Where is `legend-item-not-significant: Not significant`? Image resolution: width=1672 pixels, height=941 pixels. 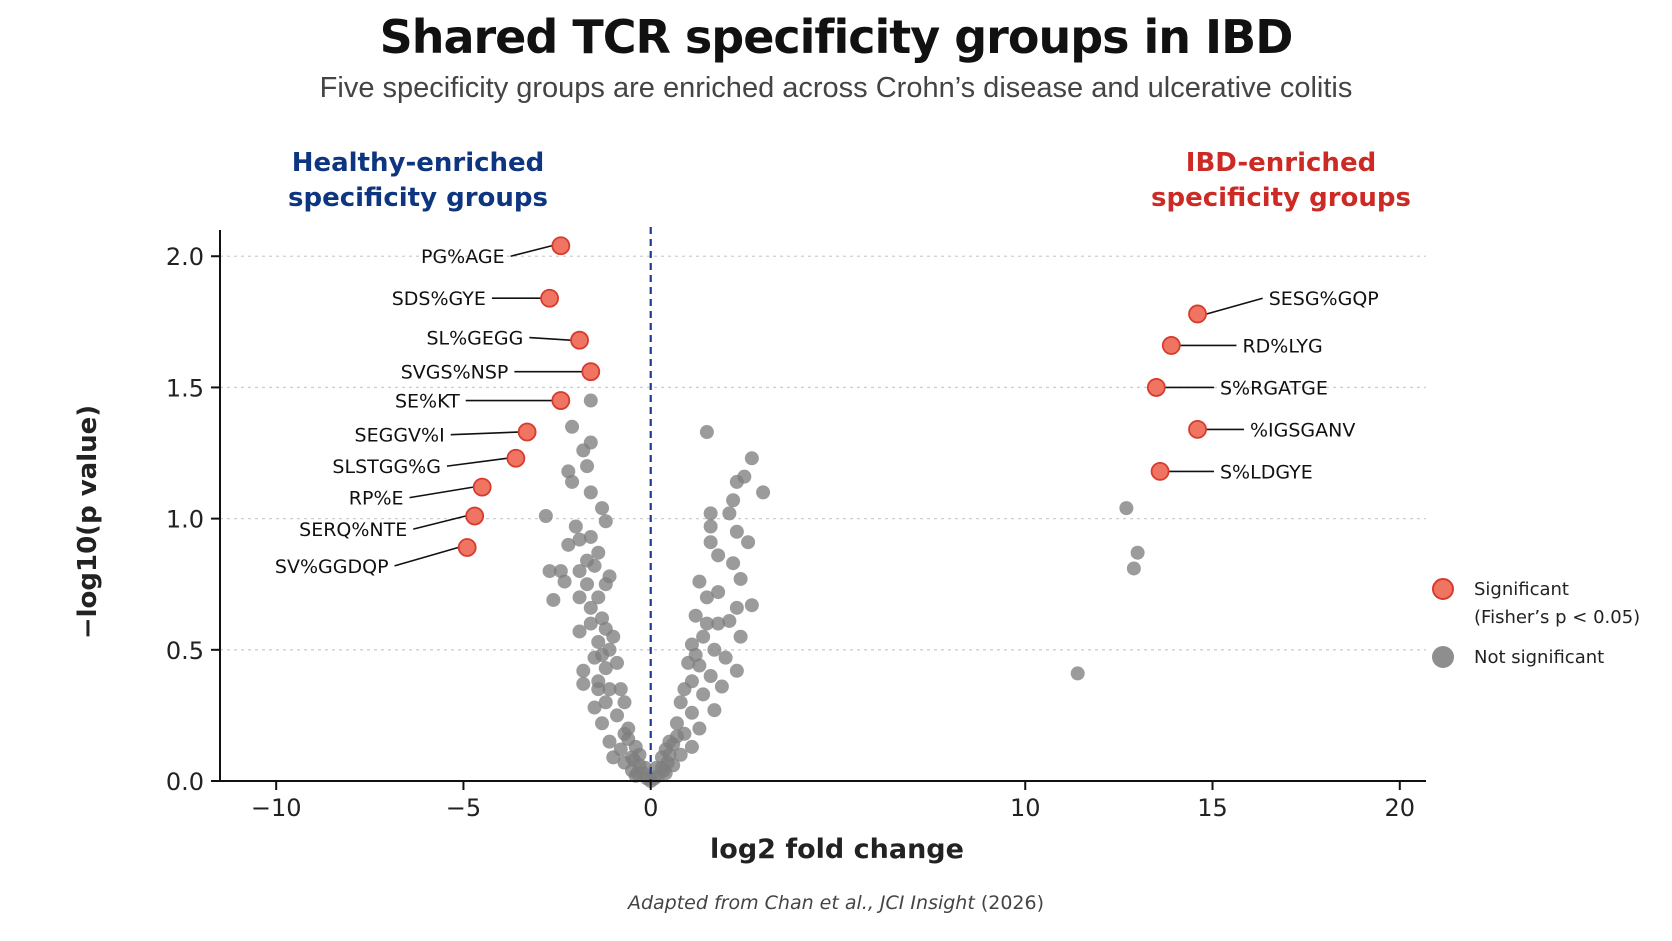 legend-item-not-significant: Not significant is located at coordinates (1536, 658).